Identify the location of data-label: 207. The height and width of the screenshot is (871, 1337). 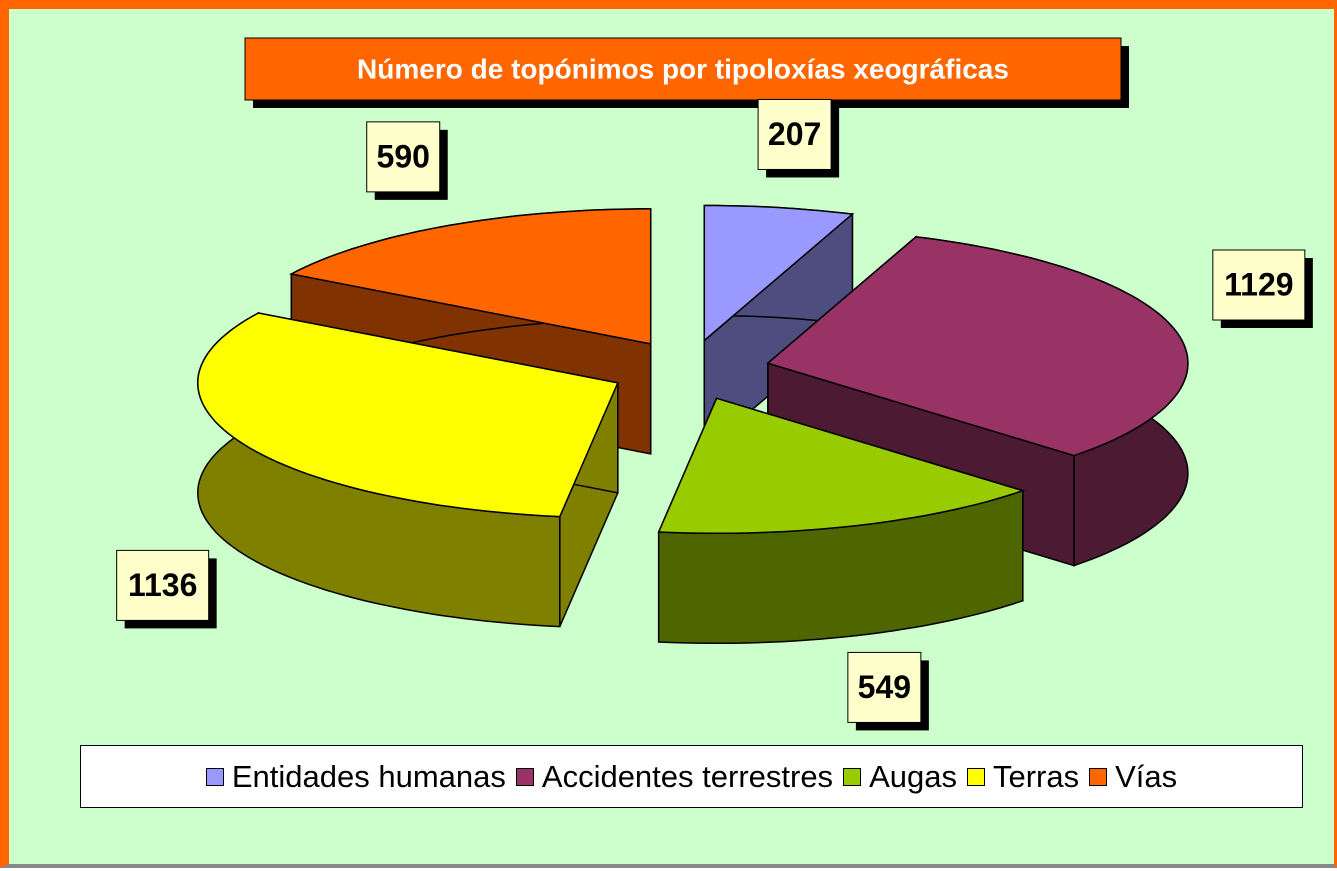
(794, 134).